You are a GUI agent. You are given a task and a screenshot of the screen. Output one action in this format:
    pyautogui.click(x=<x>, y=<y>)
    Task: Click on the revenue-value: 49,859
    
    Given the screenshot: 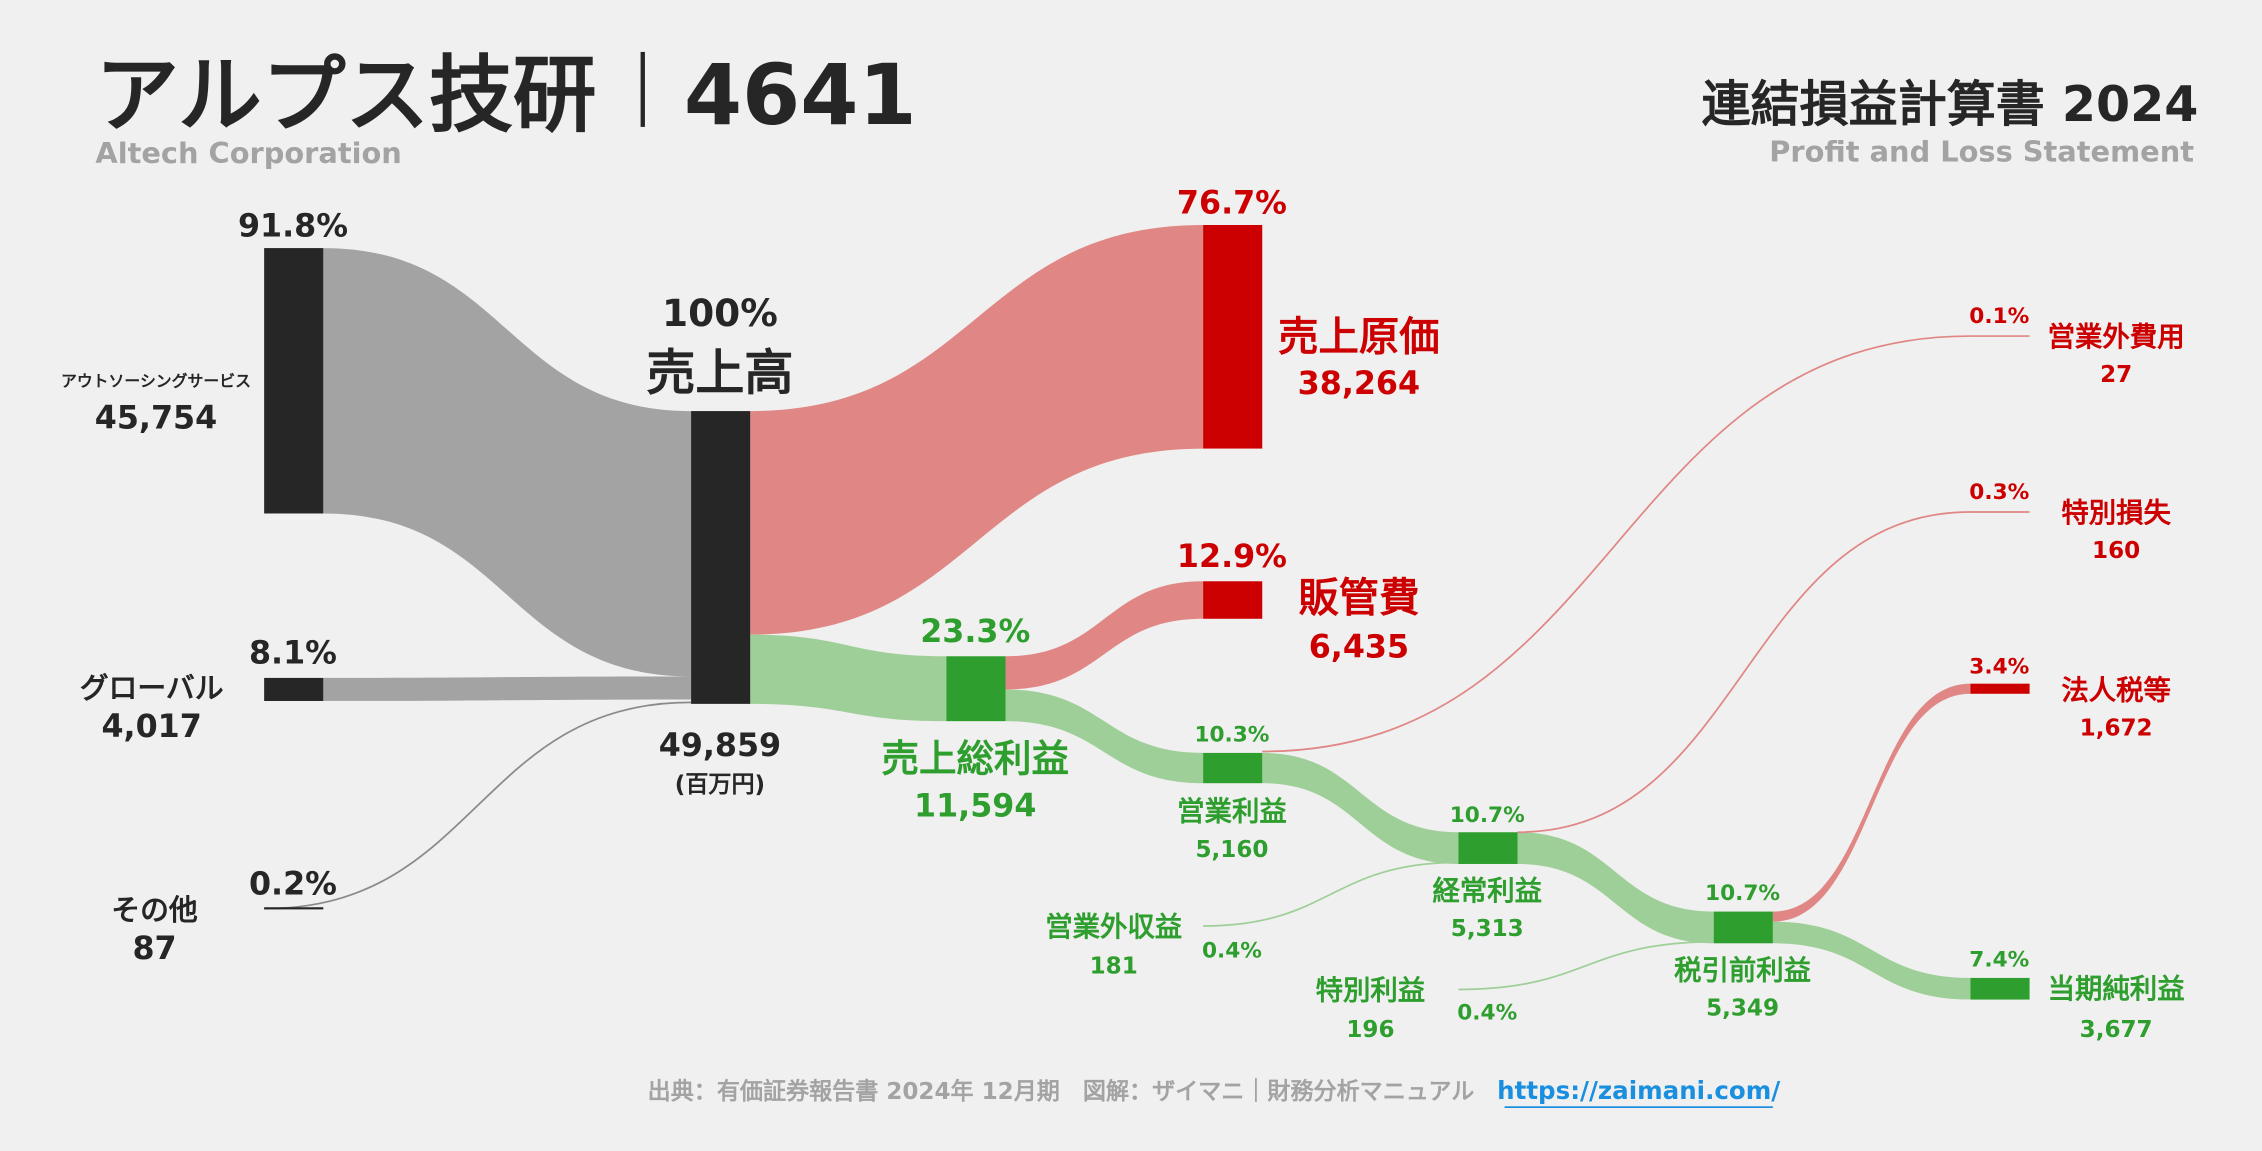 What is the action you would take?
    pyautogui.click(x=720, y=746)
    